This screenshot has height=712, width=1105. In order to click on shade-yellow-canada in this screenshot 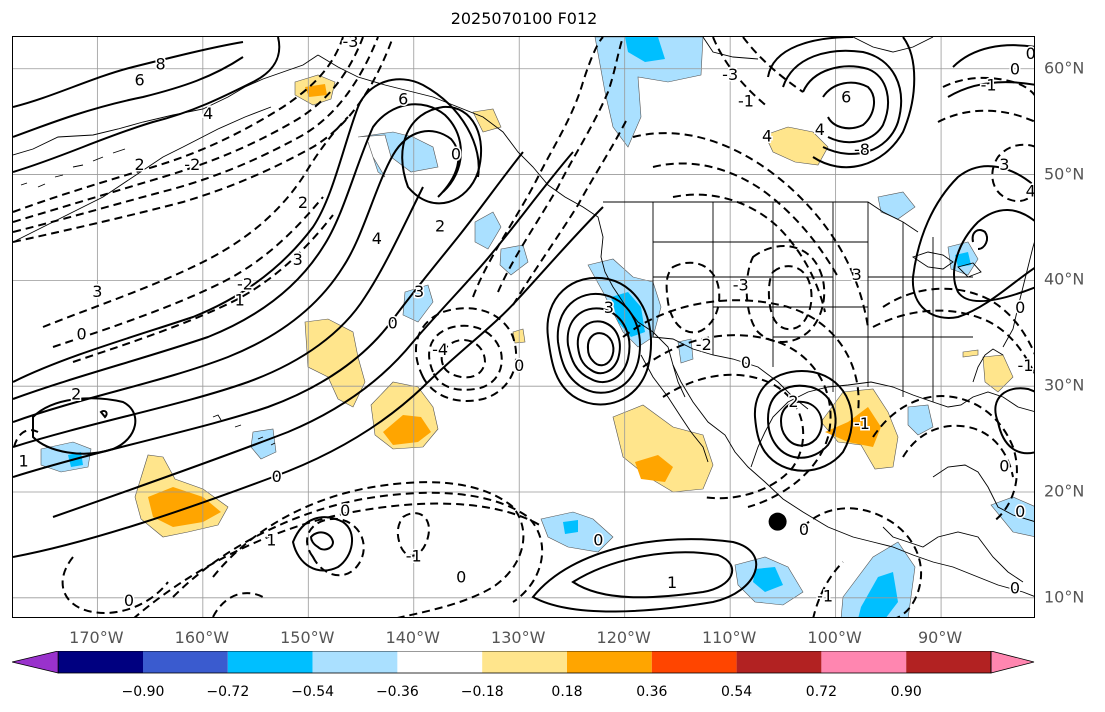, I will do `click(796, 146)`.